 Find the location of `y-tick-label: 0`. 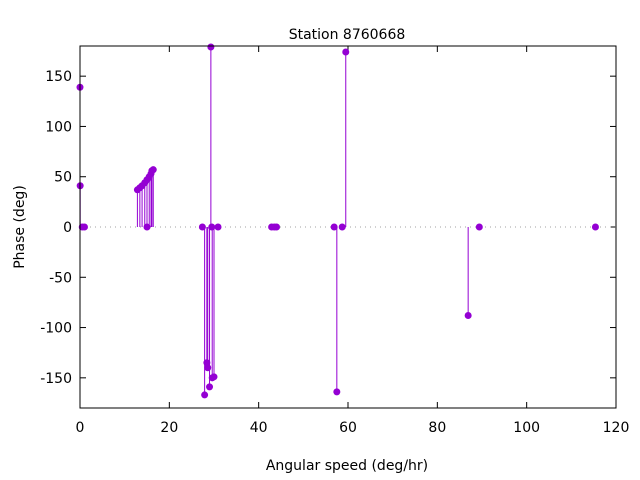

y-tick-label: 0 is located at coordinates (67, 228).